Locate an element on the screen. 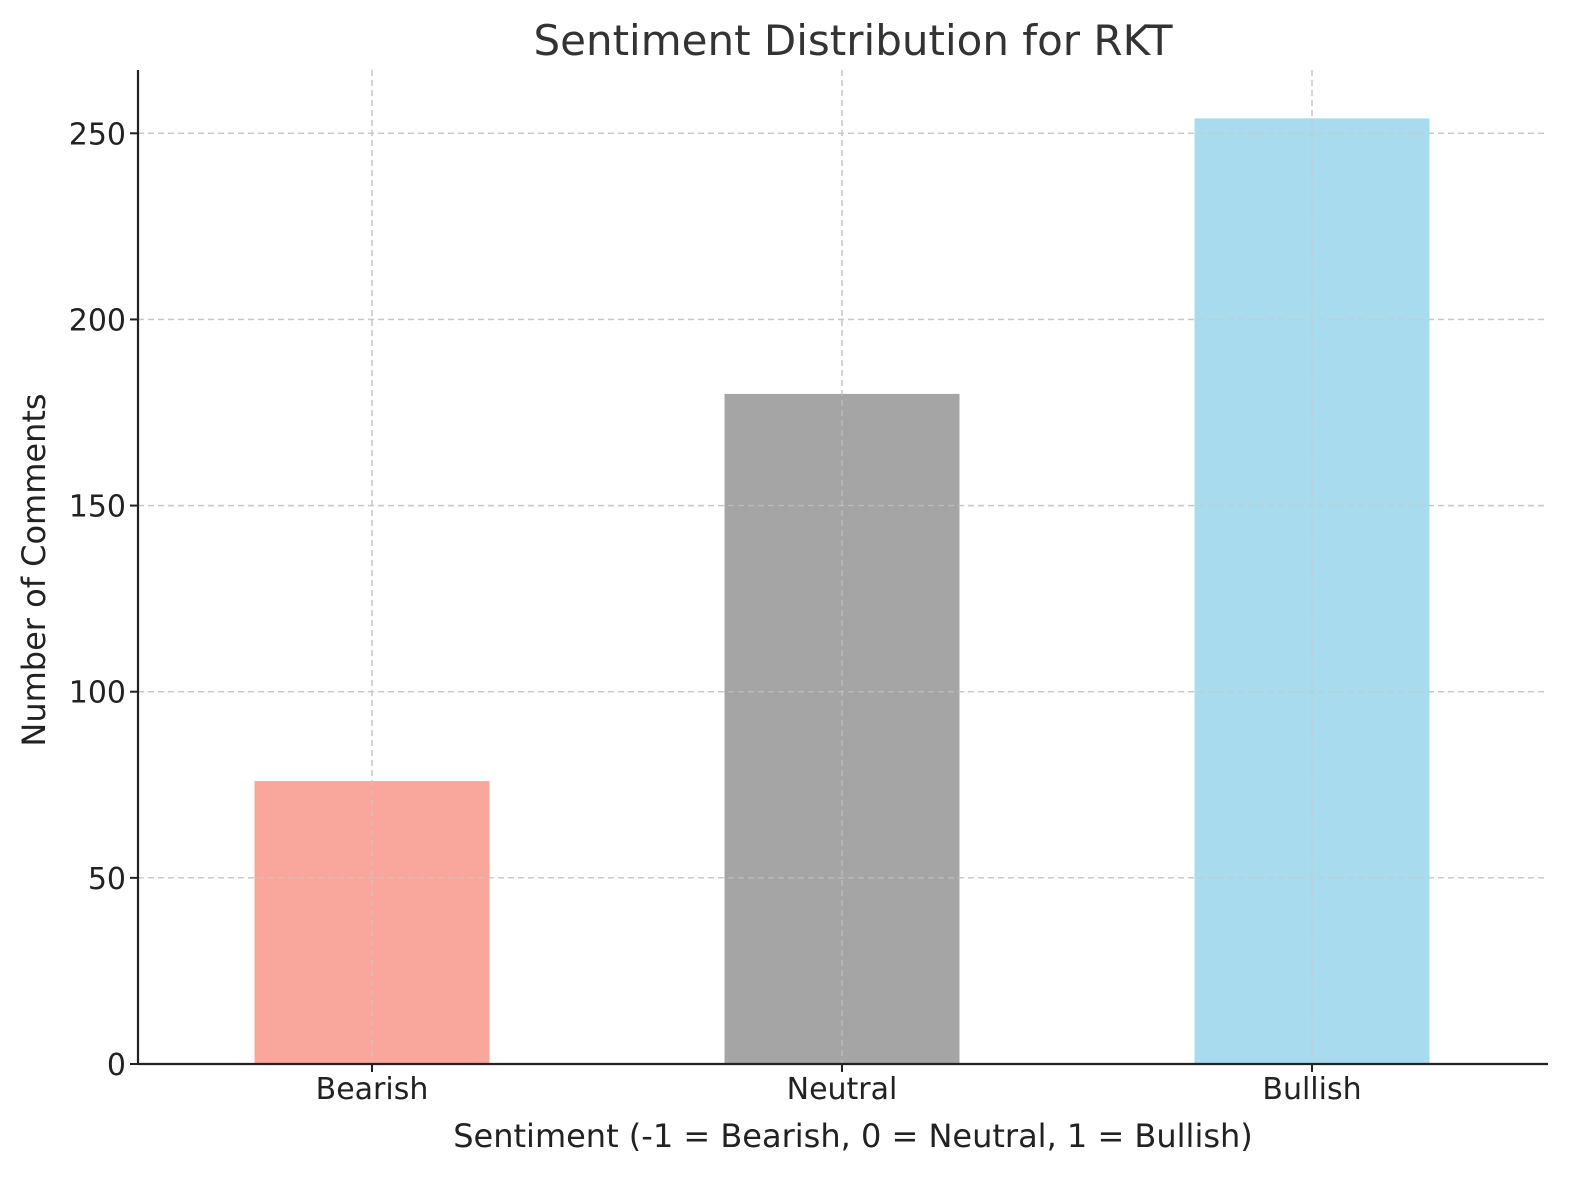  y-tick-label-100: 100 is located at coordinates (97, 693).